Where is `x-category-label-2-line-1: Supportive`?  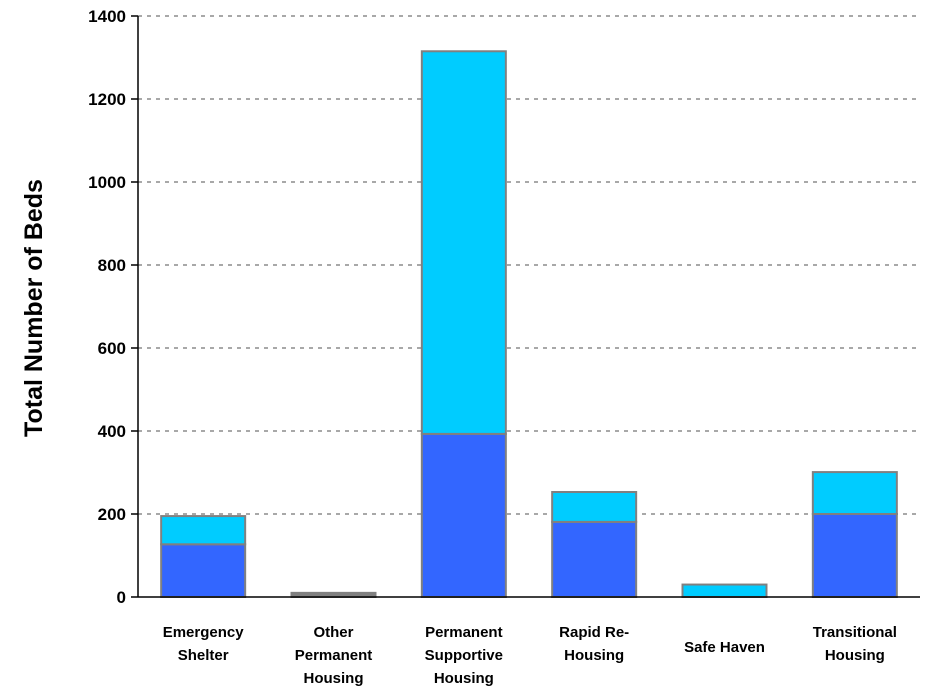 x-category-label-2-line-1: Supportive is located at coordinates (464, 655).